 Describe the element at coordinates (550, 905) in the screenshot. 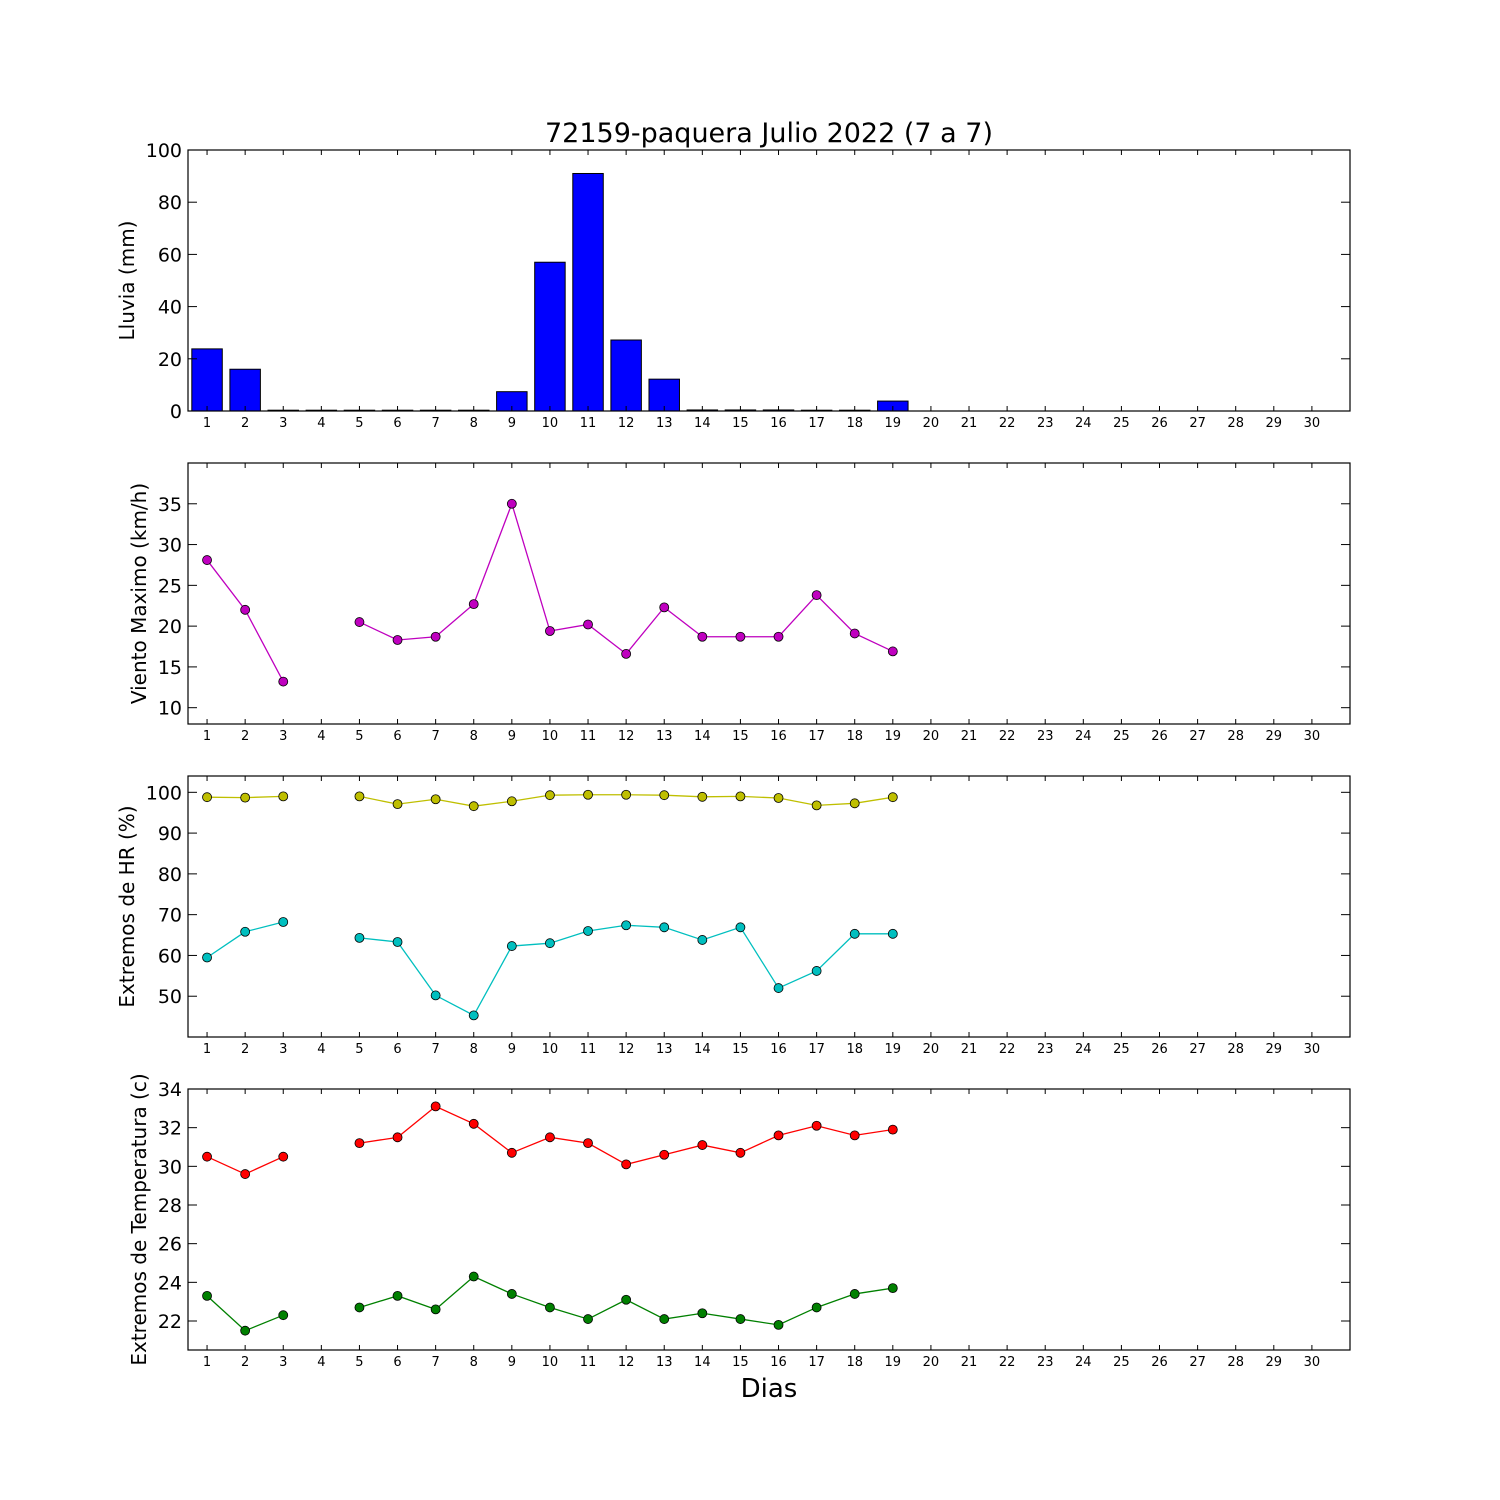

I see `humidity-marks` at that location.